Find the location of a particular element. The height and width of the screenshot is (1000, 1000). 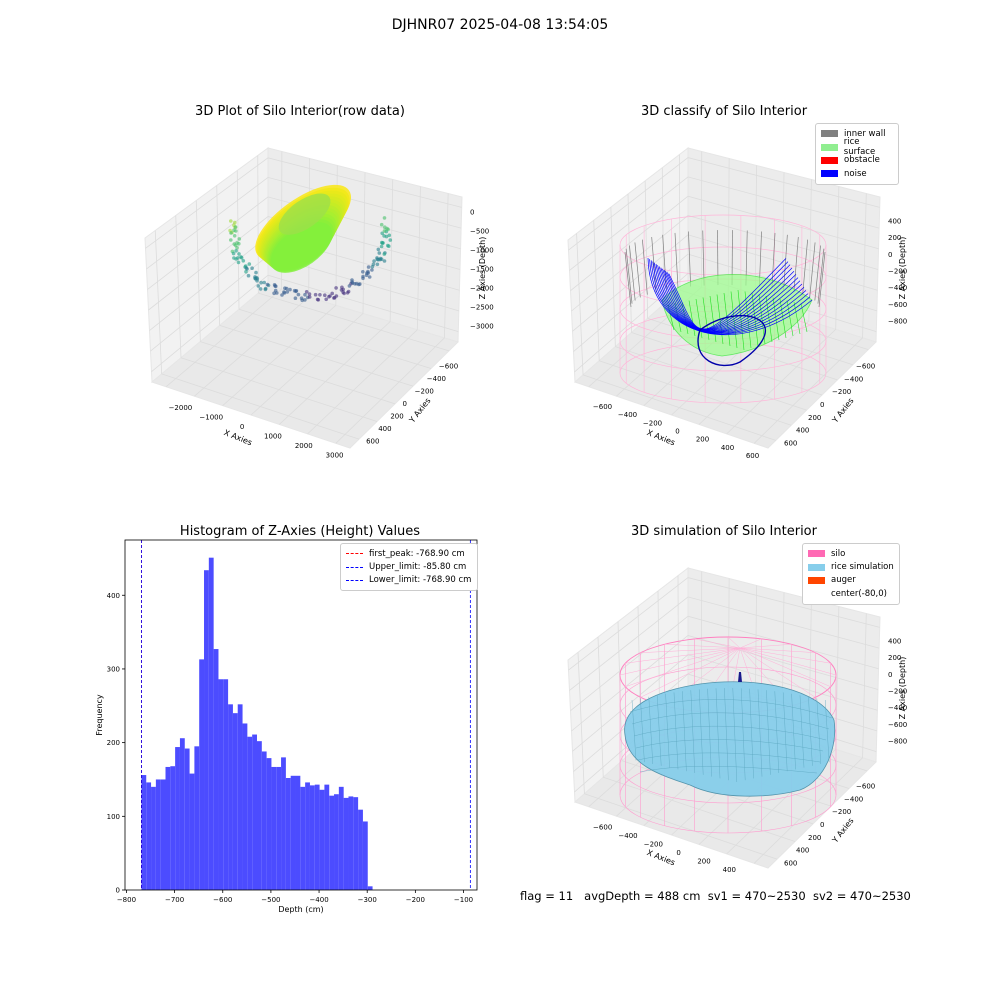

panel2-y-tick-label: 200 is located at coordinates (814, 418).